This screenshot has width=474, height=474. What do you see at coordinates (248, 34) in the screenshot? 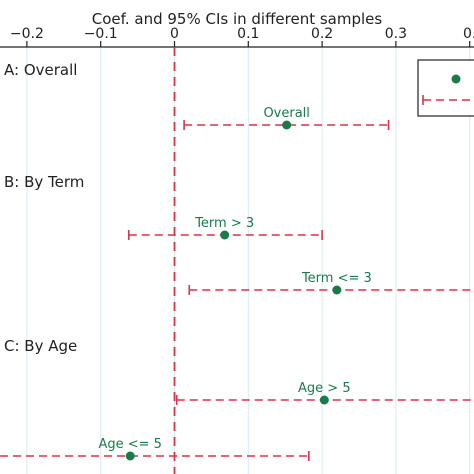
I see `x-tick-label: 0.1` at bounding box center [248, 34].